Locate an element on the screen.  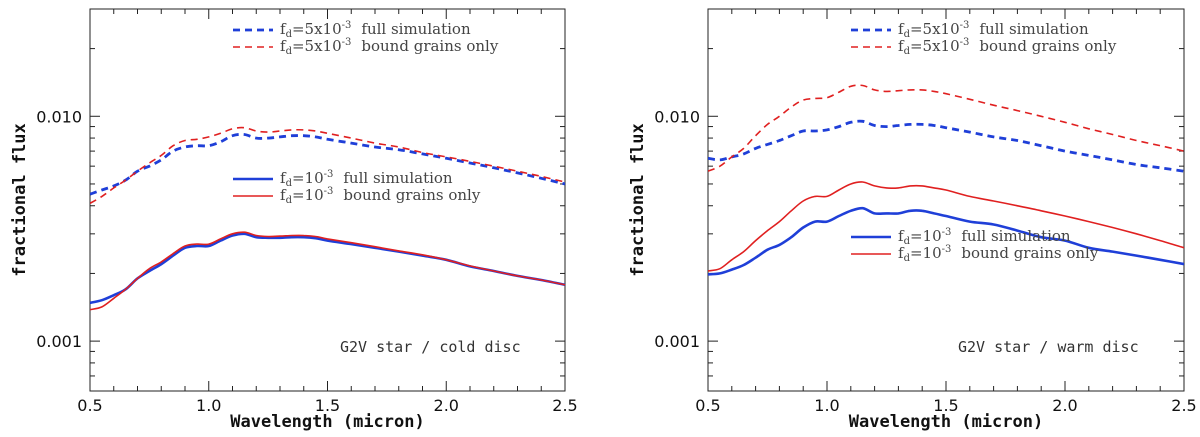
panel-annotation: G2V star / warm disc is located at coordinates (1048, 347).